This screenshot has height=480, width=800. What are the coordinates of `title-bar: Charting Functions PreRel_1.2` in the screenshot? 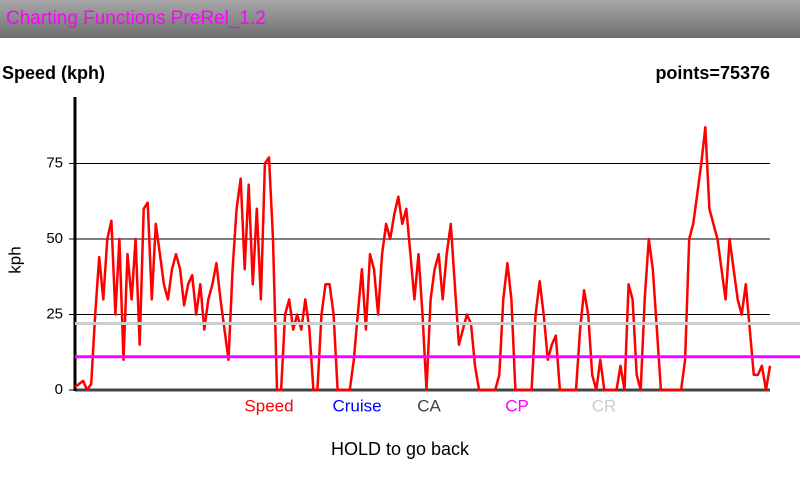 It's located at (400, 19).